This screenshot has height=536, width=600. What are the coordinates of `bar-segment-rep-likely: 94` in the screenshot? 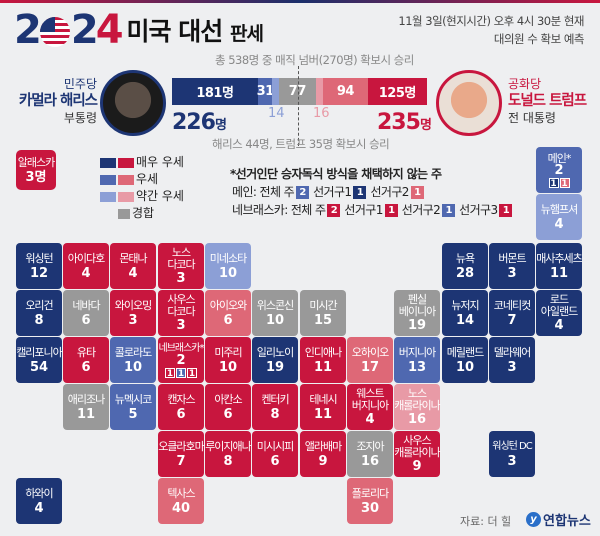 It's located at (345, 91).